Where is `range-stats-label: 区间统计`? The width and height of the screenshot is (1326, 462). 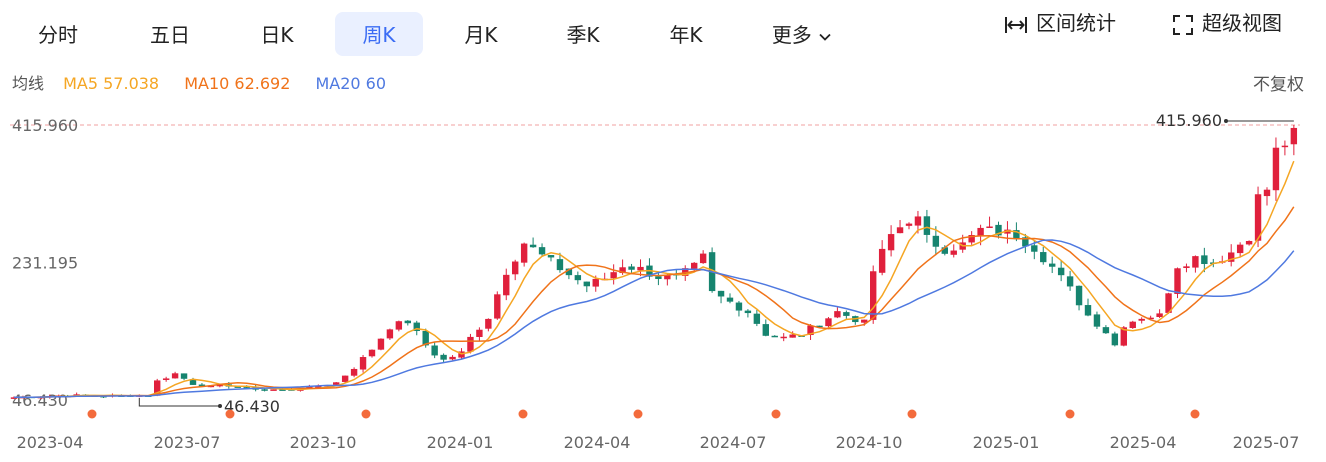 range-stats-label: 区间统计 is located at coordinates (1076, 23).